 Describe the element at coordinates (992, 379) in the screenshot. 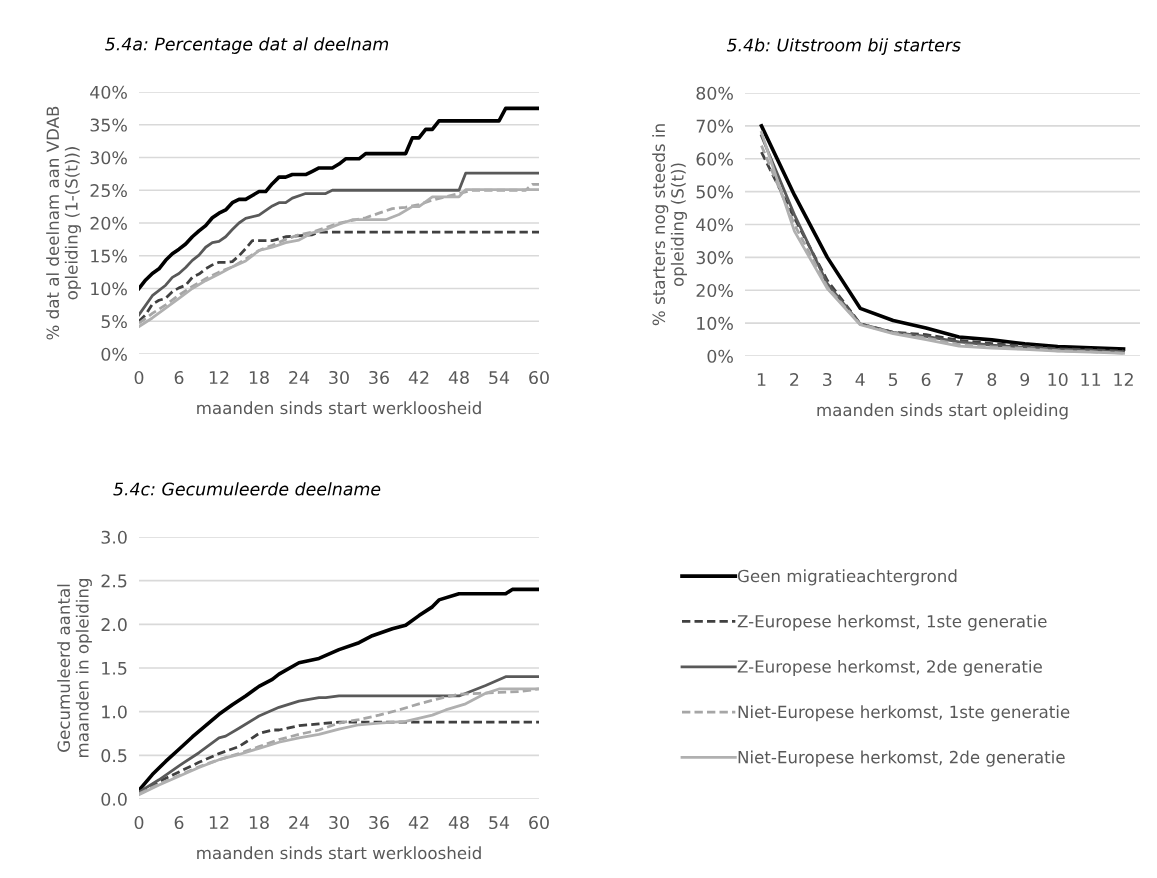

I see `x-tick-label: 8` at that location.